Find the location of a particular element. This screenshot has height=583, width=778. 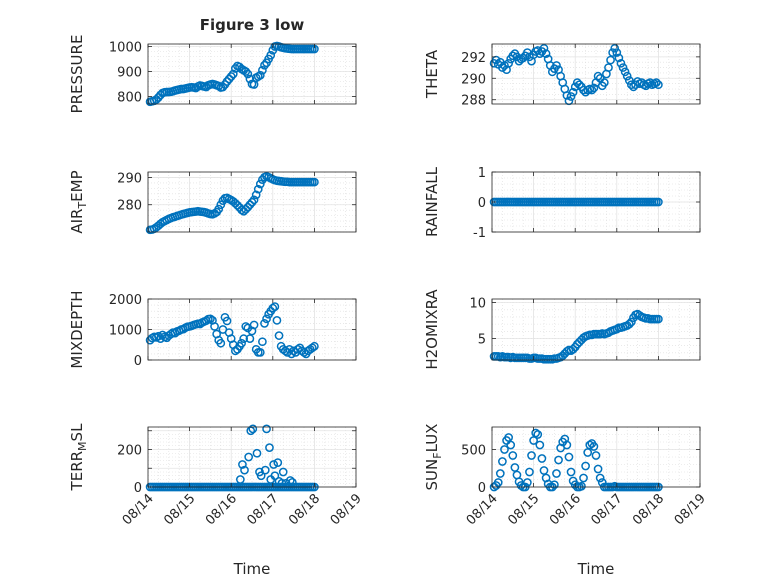

y-axis-label: SUNFLUX is located at coordinates (433, 457).